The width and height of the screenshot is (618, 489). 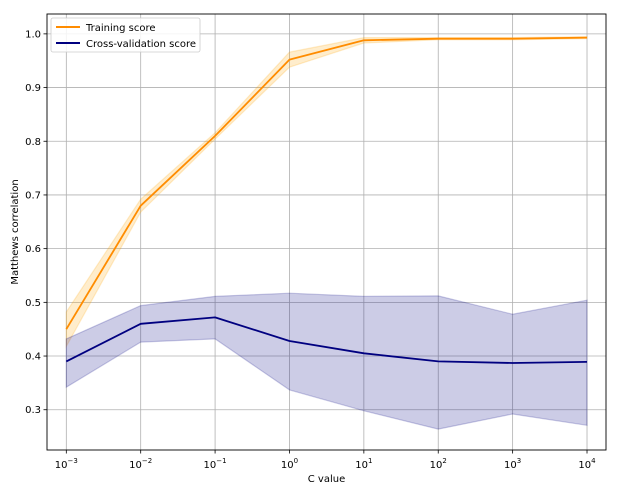 I want to click on y-tick-label: 0.6, so click(x=33, y=249).